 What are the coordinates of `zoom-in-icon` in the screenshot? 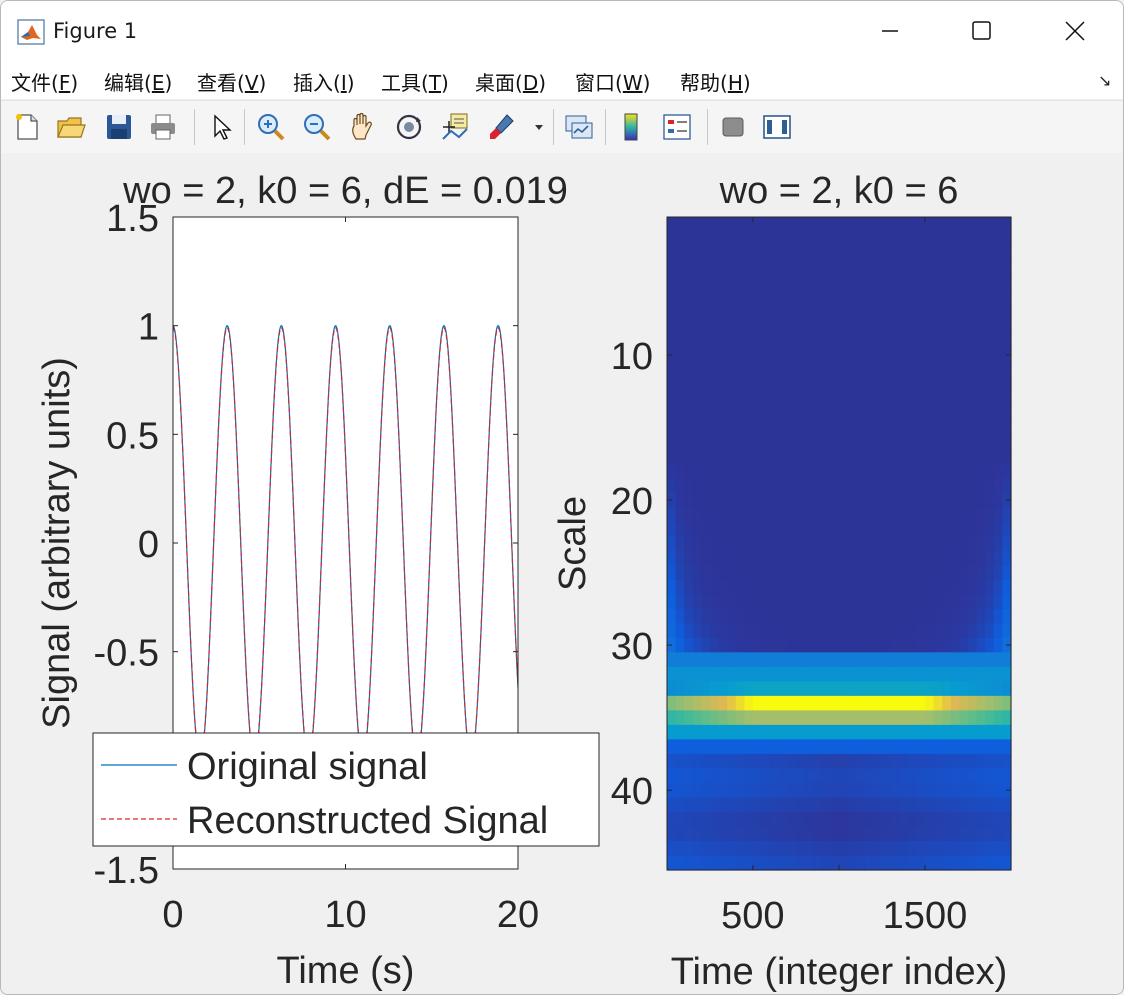 It's located at (271, 127).